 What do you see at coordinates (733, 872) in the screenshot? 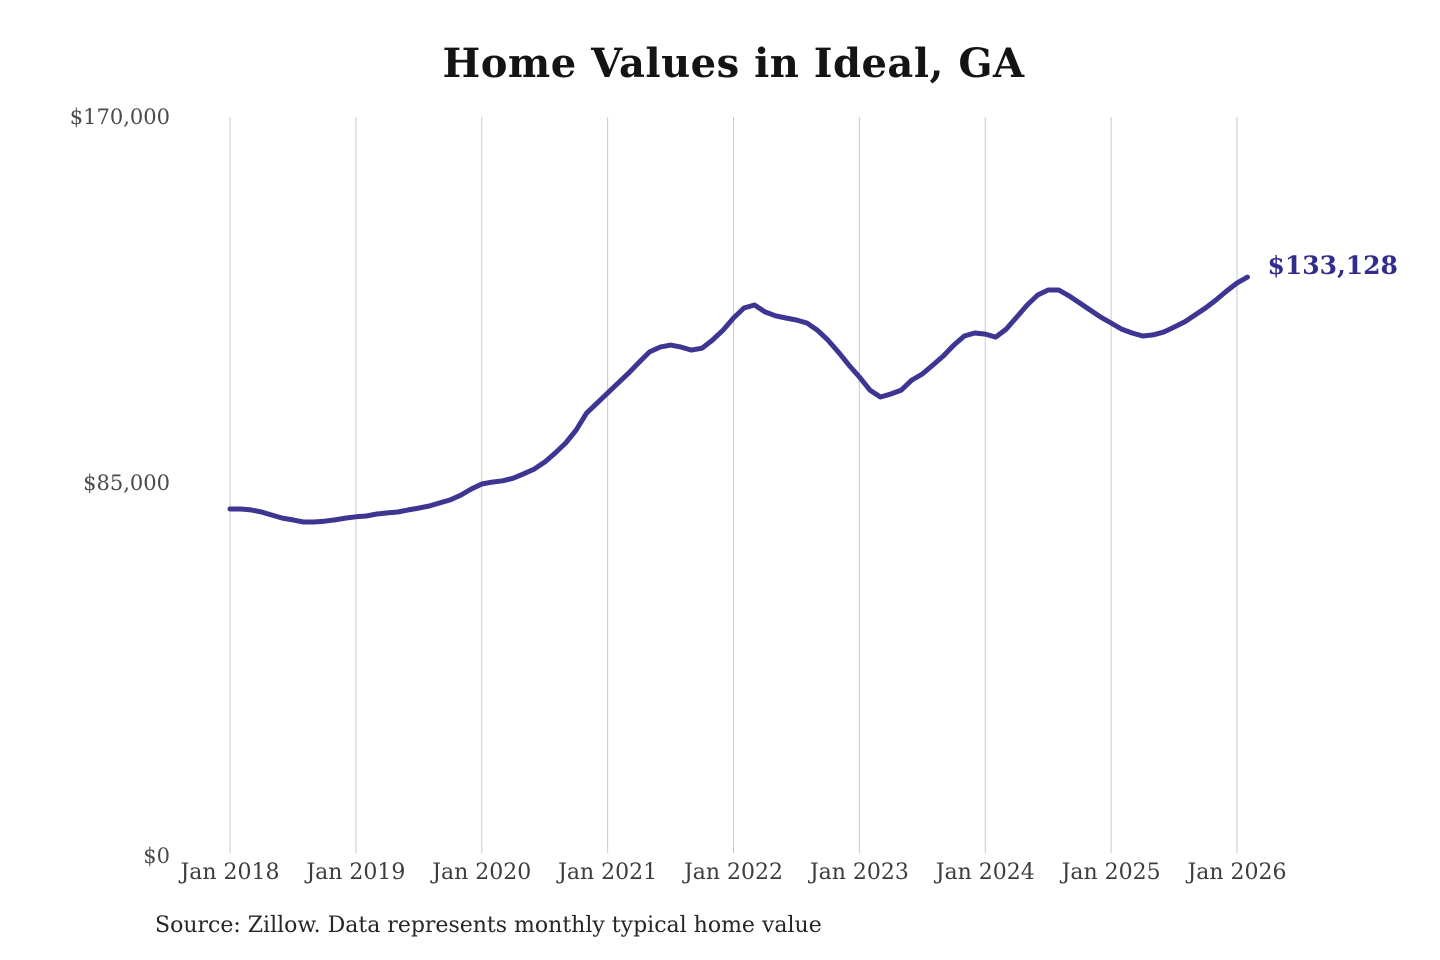
I see `x-axis-label: Jan 2022` at bounding box center [733, 872].